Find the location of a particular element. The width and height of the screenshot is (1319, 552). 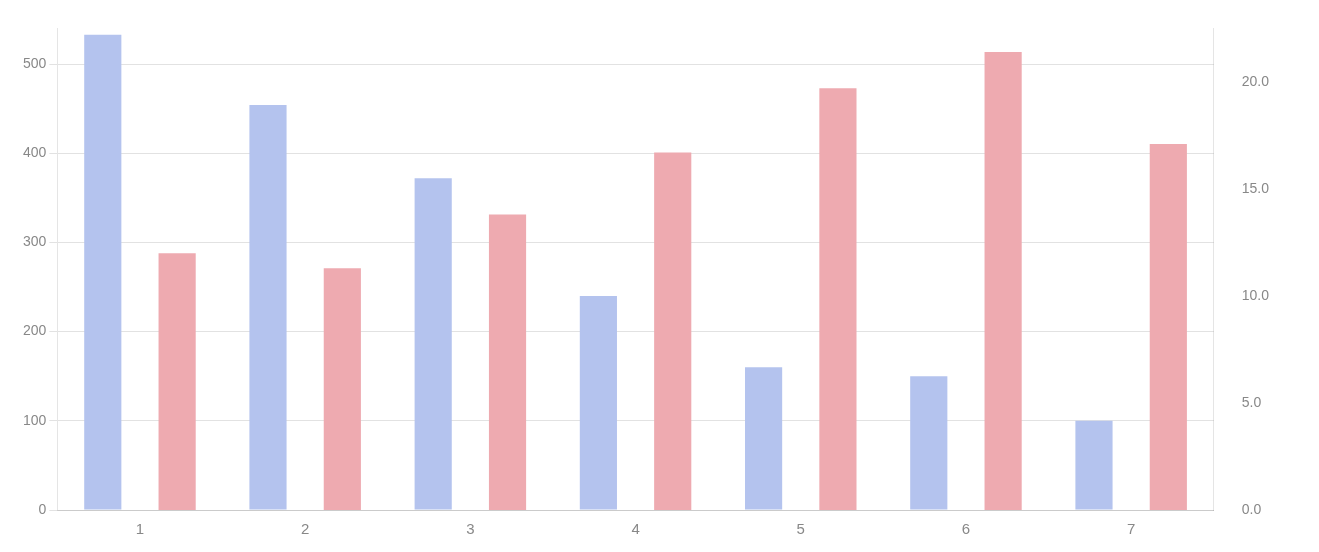

x-tick-label: 7 is located at coordinates (1131, 529).